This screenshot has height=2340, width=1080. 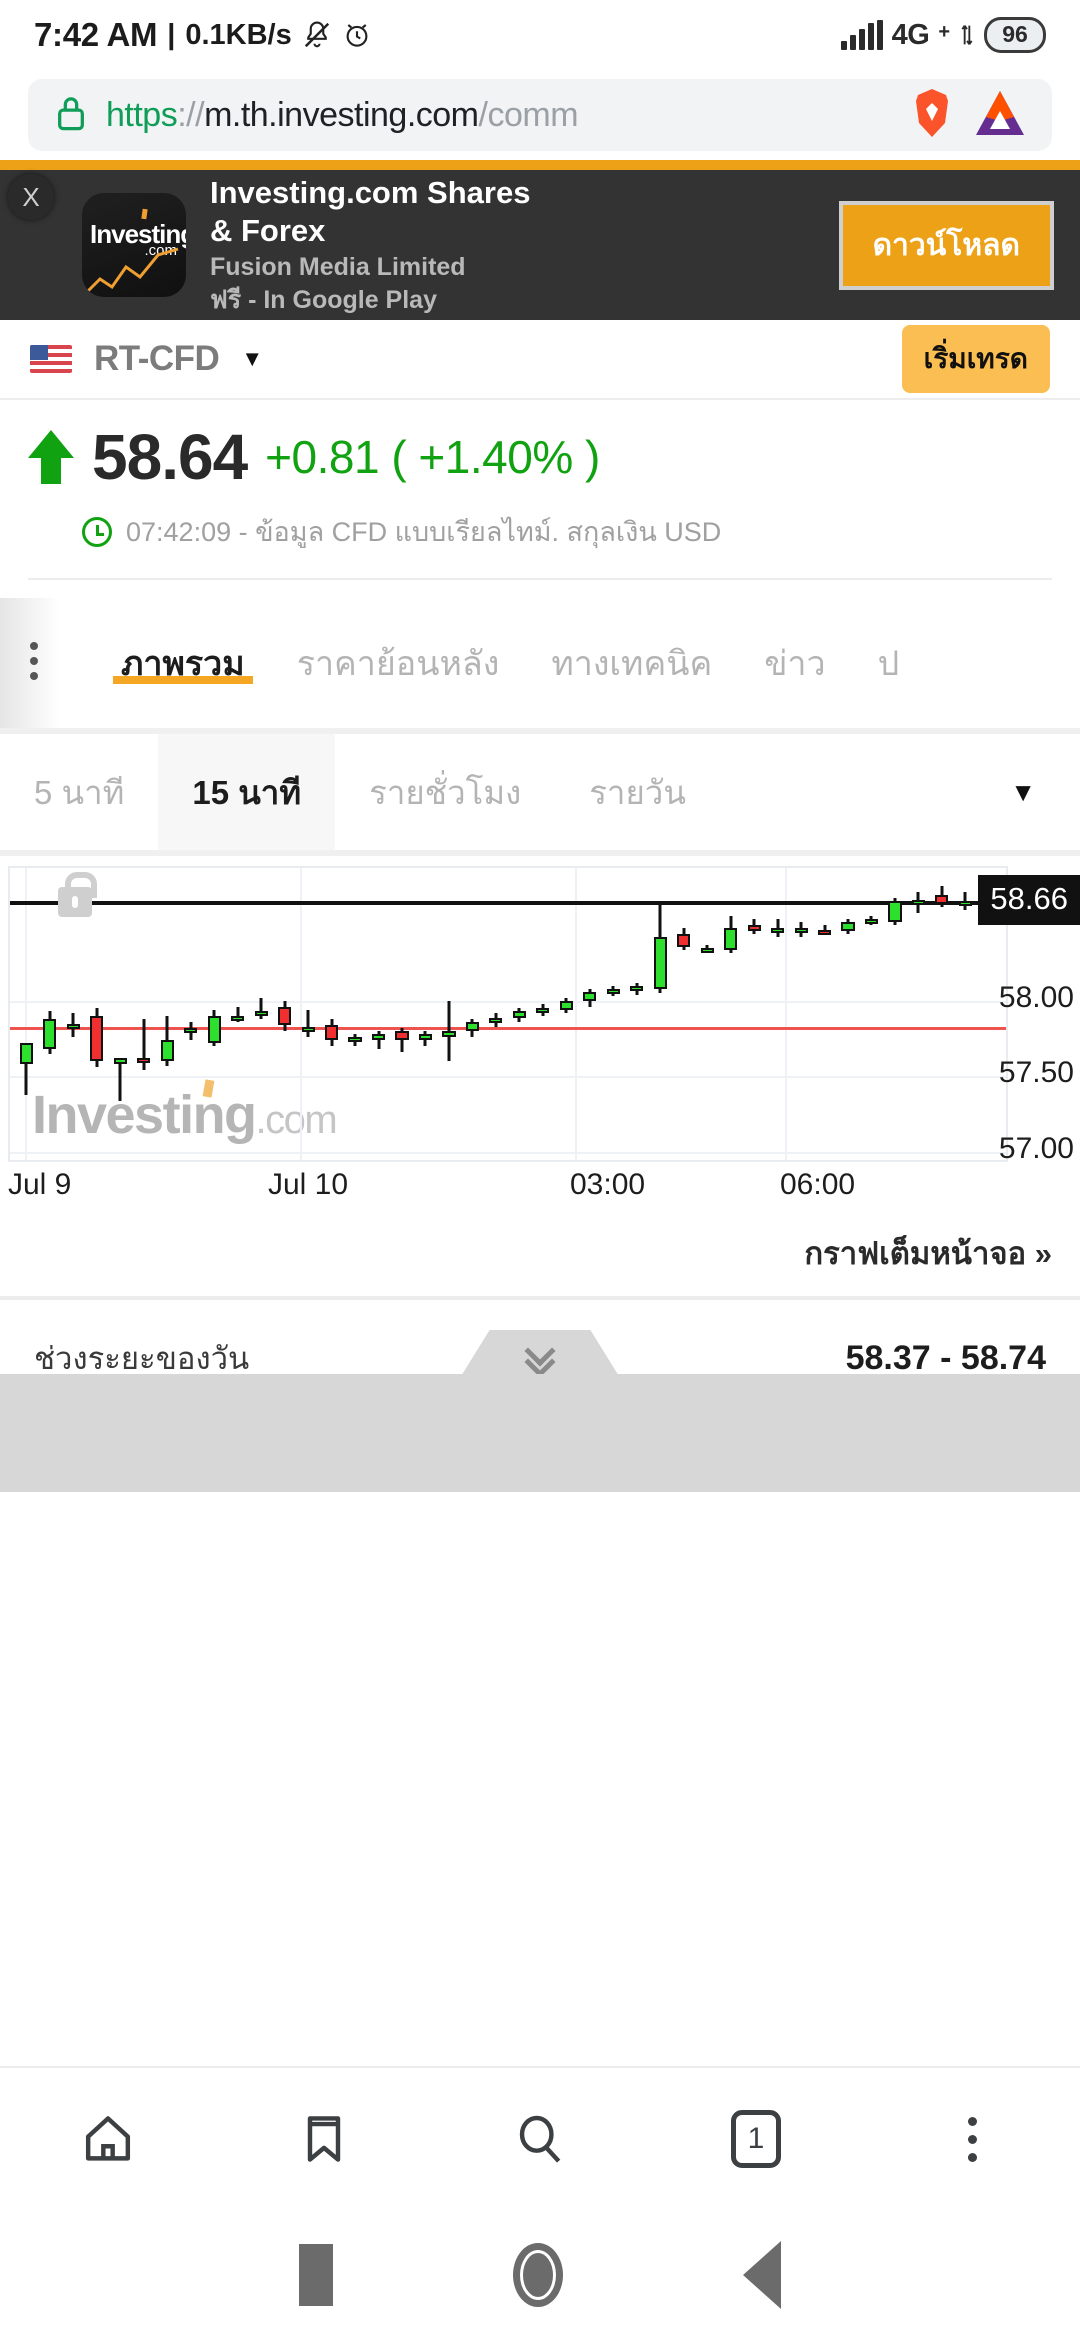 I want to click on timeframe-selector: 5 นาที 15 นาที รายชั่วโมง รายวัน ▼, so click(x=540, y=792).